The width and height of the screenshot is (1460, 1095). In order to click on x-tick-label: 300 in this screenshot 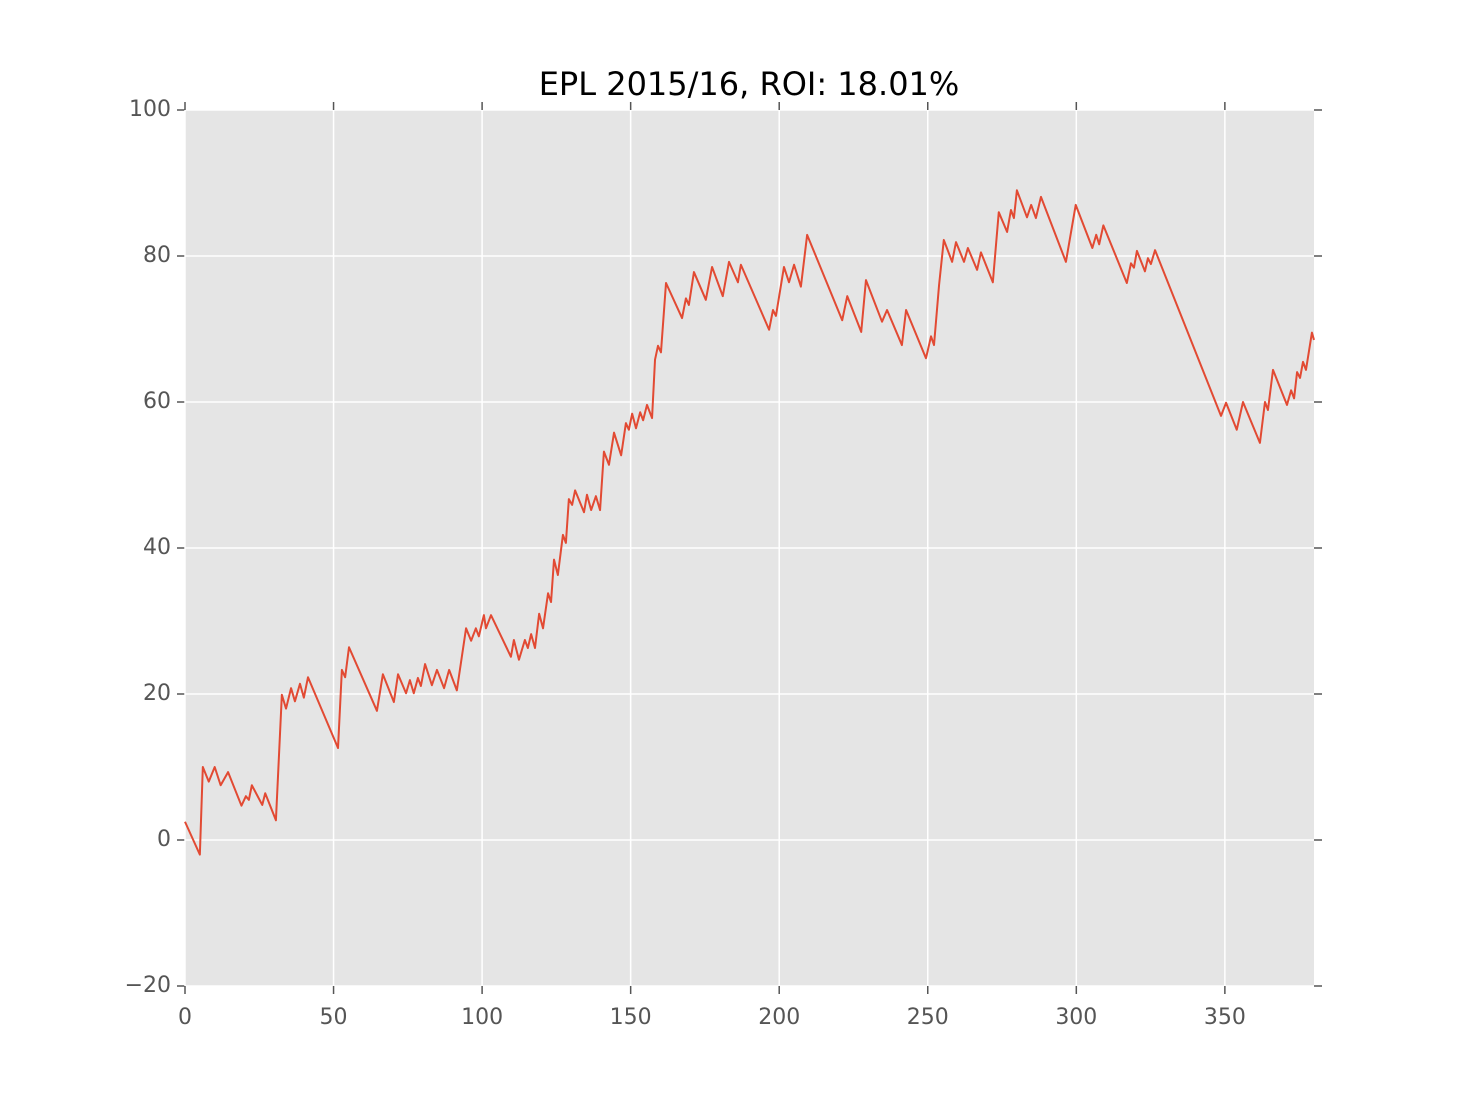, I will do `click(1076, 1017)`.